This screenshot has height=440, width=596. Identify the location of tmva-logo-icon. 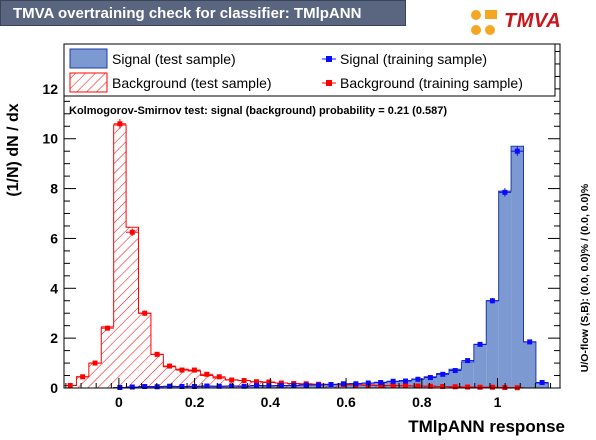
(484, 22).